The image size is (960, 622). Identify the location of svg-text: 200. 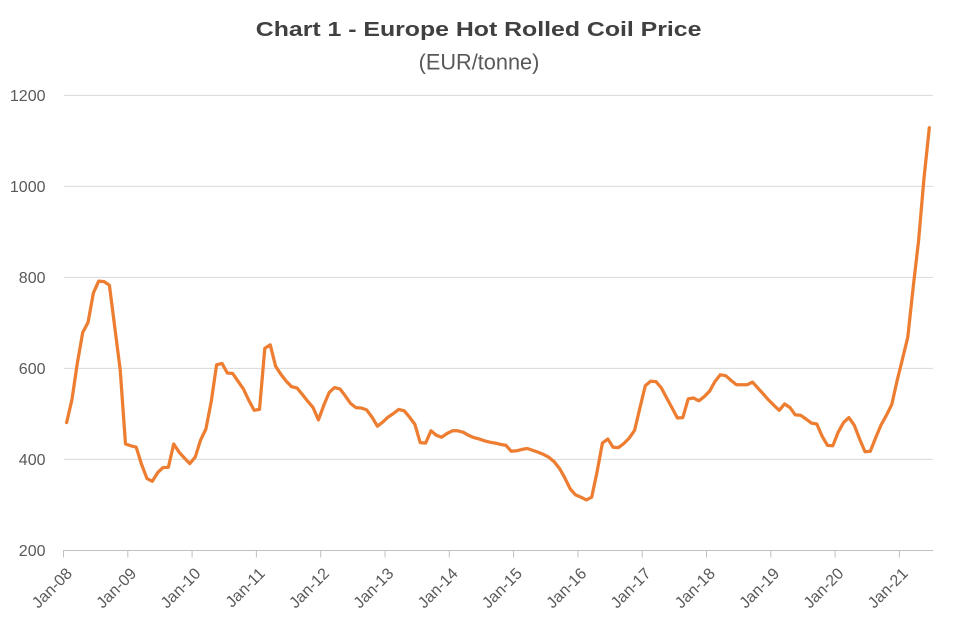
(32, 551).